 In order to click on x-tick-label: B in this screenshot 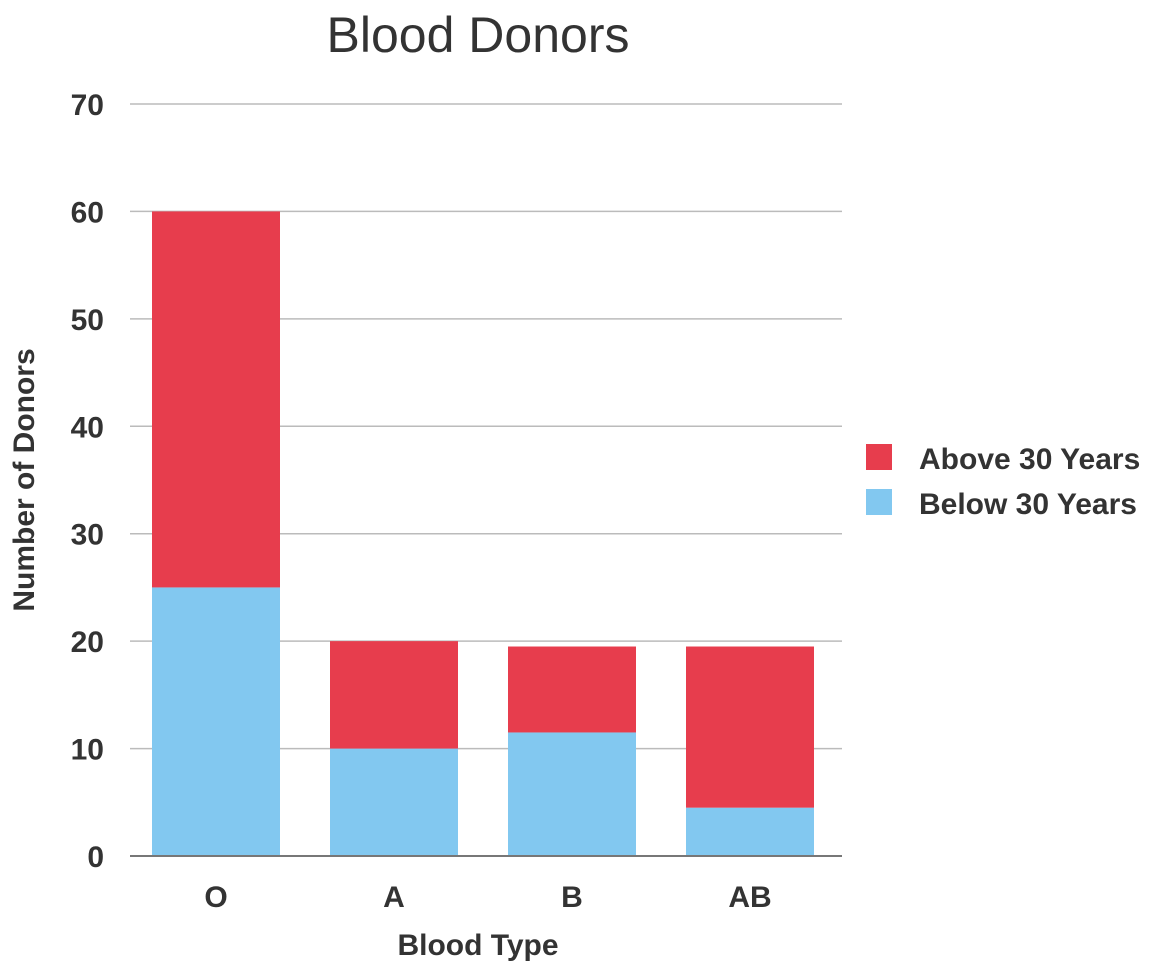, I will do `click(572, 897)`.